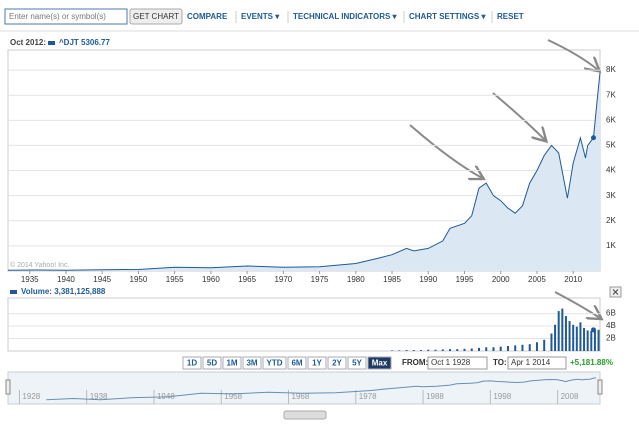 This screenshot has height=432, width=639. What do you see at coordinates (30, 279) in the screenshot?
I see `x-tick-label: 1935` at bounding box center [30, 279].